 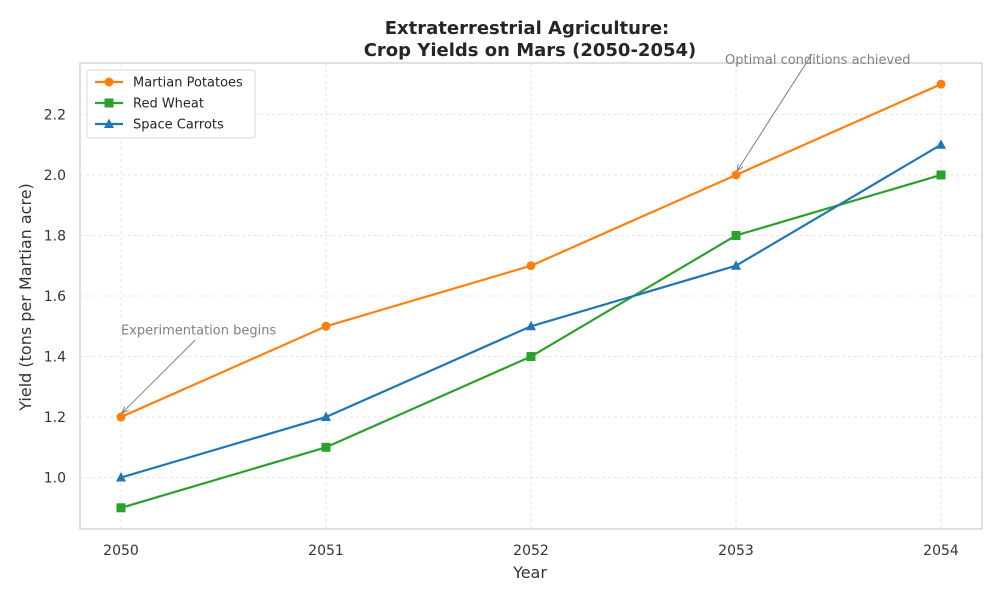 I want to click on chart-title-line-1: Extraterrestrial Agriculture:, so click(x=527, y=28).